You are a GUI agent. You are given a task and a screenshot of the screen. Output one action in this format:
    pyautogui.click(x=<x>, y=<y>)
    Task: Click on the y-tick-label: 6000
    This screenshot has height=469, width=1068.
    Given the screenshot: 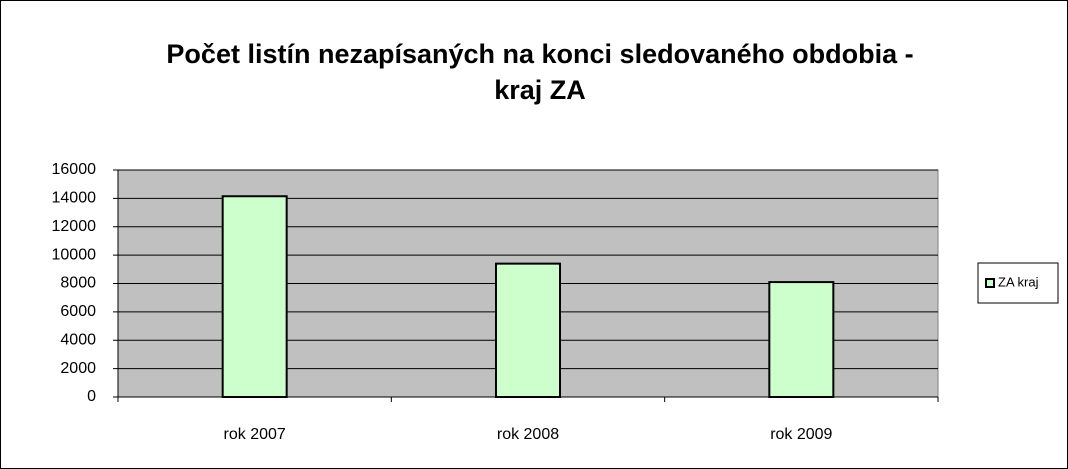 What is the action you would take?
    pyautogui.click(x=78, y=311)
    